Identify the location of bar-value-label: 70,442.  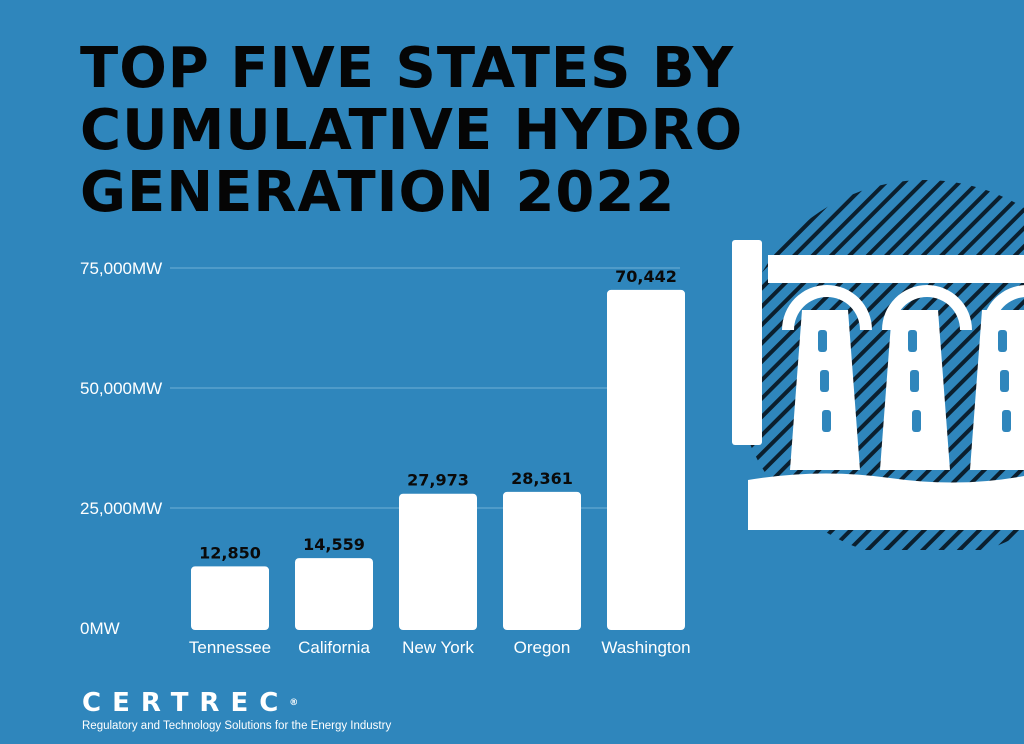
(646, 276).